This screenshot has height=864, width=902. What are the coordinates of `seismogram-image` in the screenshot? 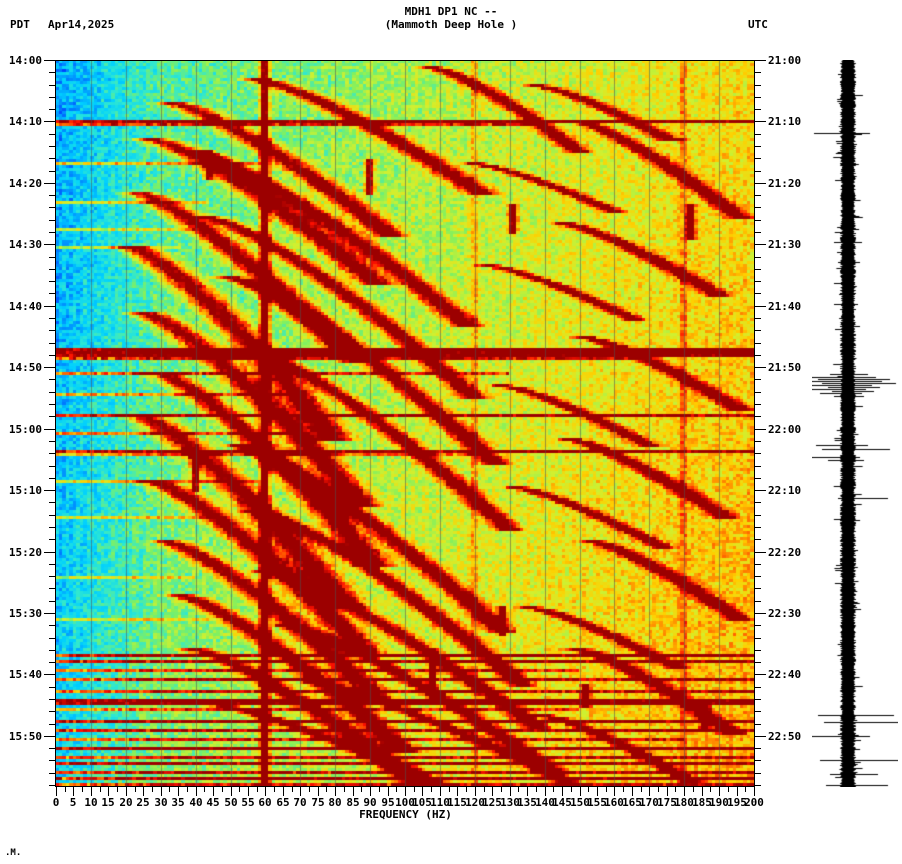 It's located at (855, 423).